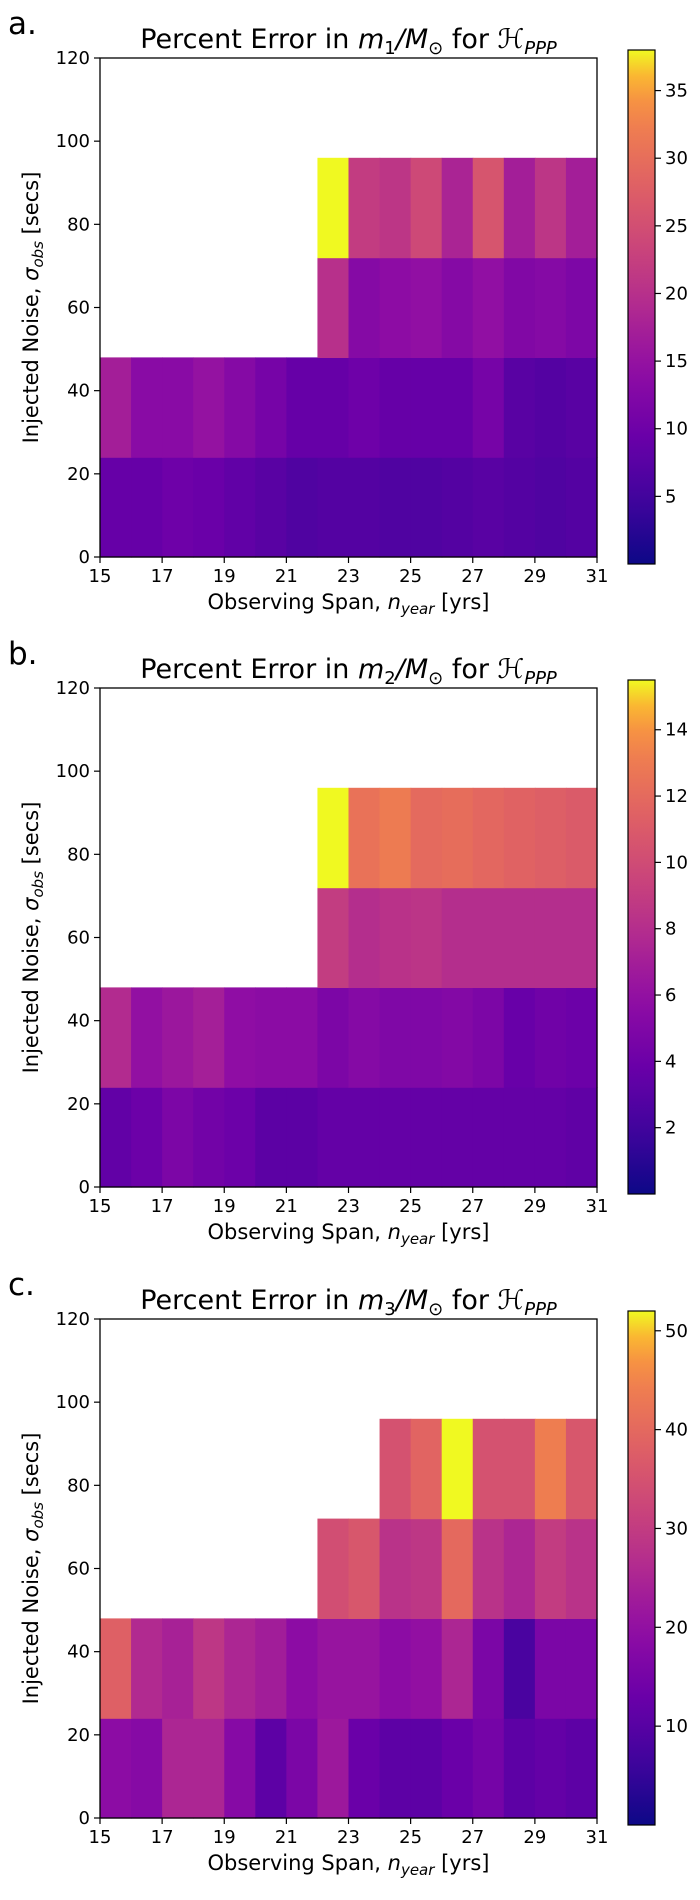  I want to click on colorbar-tick-label: 4, so click(670, 1061).